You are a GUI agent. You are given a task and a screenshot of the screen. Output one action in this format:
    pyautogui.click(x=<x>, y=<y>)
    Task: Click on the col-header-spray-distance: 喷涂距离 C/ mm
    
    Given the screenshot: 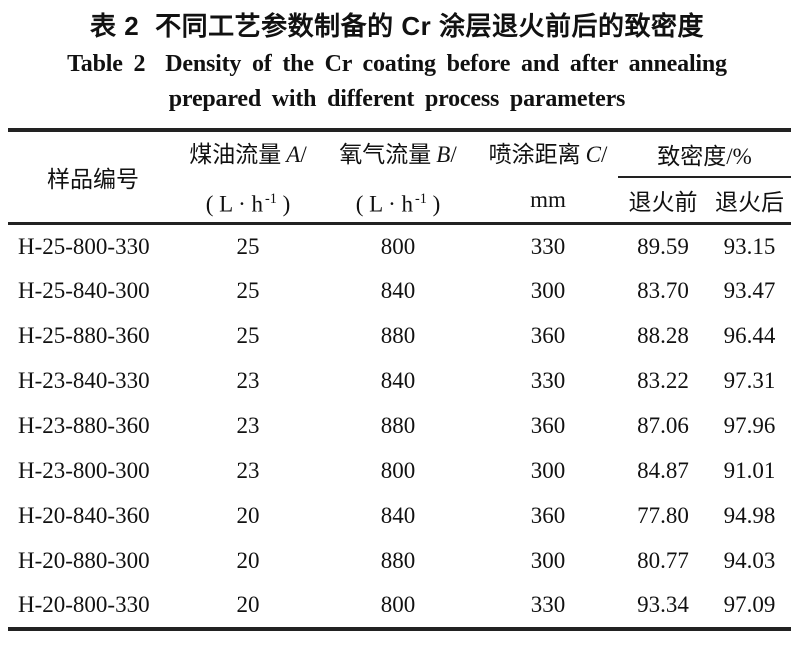 What is the action you would take?
    pyautogui.click(x=548, y=177)
    